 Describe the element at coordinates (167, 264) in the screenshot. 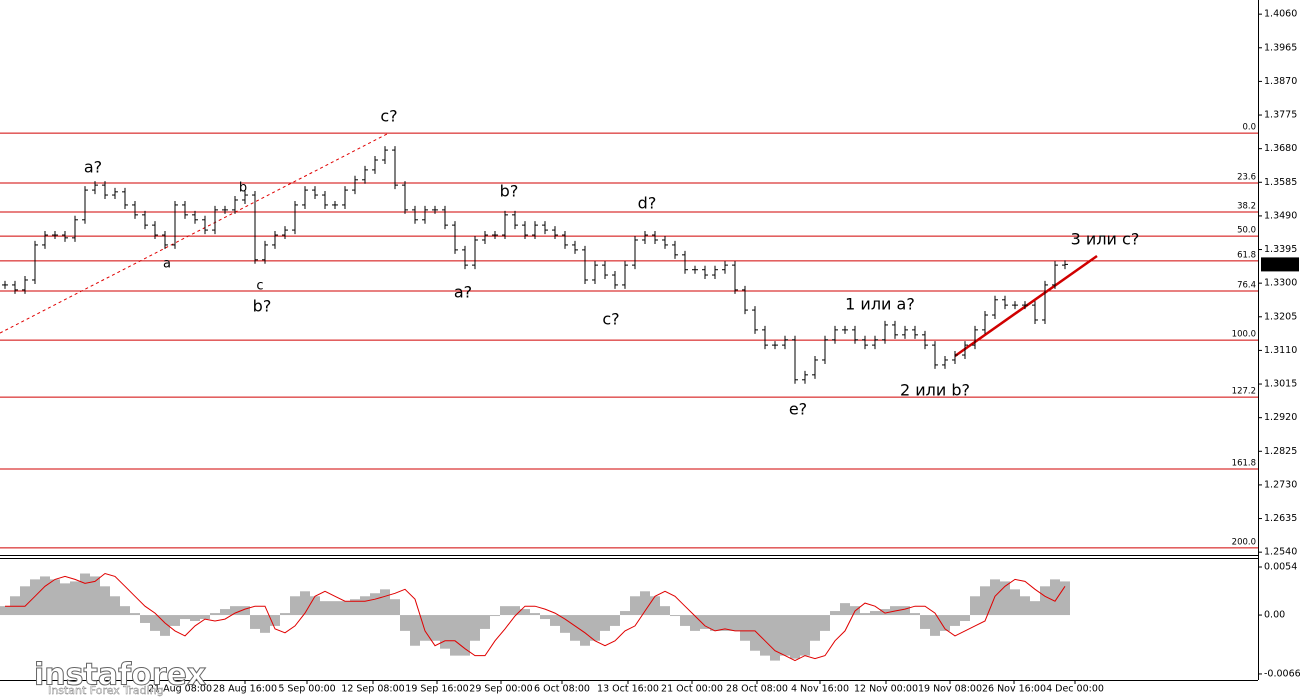

I see `wave-label: a` at that location.